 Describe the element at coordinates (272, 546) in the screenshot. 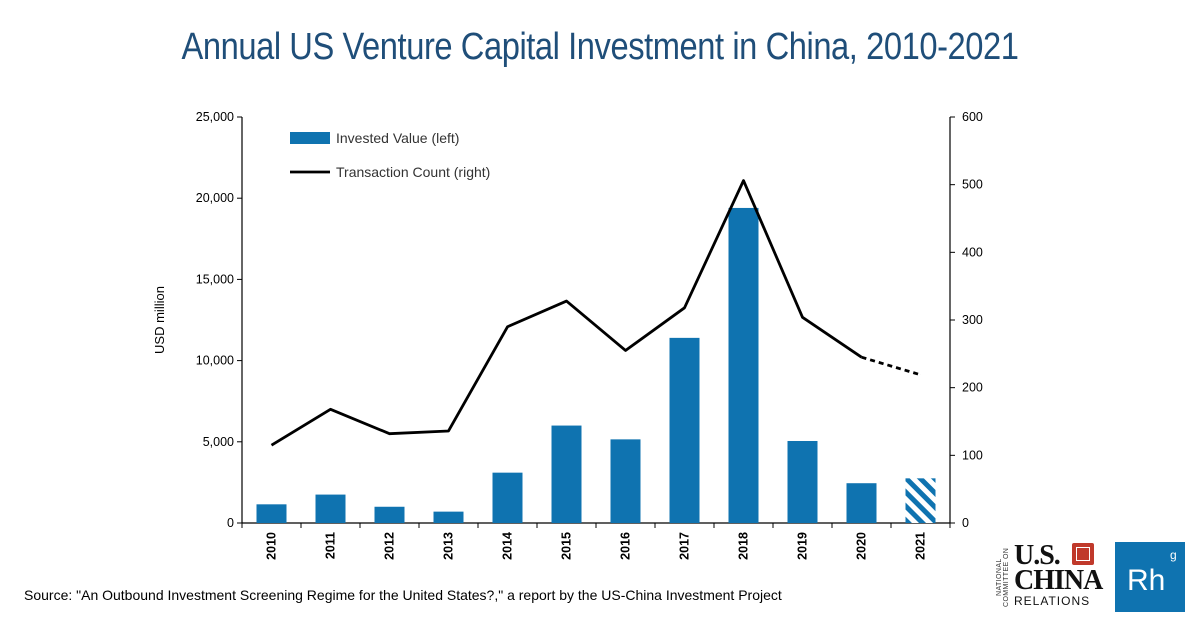

I see `x-tick-label: 2010` at that location.